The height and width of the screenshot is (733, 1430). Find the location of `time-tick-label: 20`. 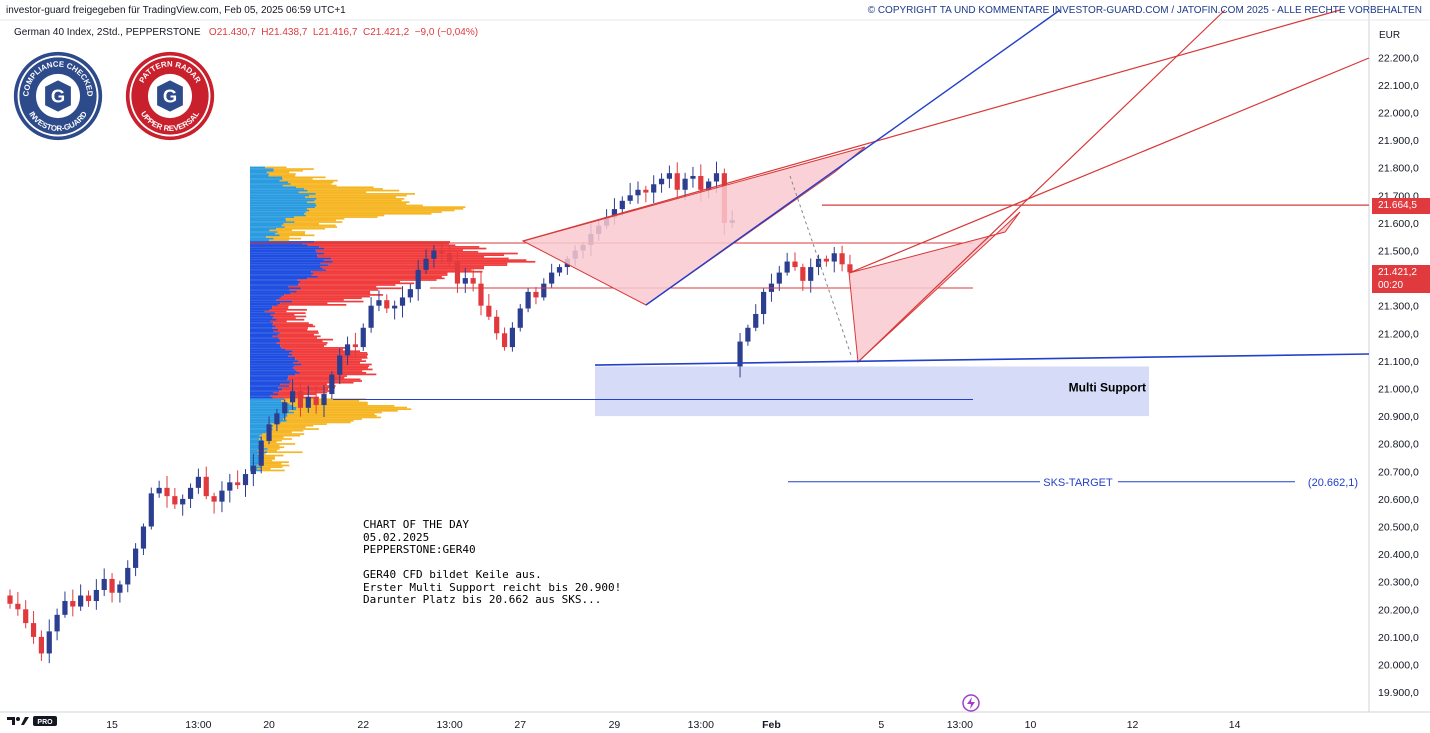

time-tick-label: 20 is located at coordinates (269, 725).